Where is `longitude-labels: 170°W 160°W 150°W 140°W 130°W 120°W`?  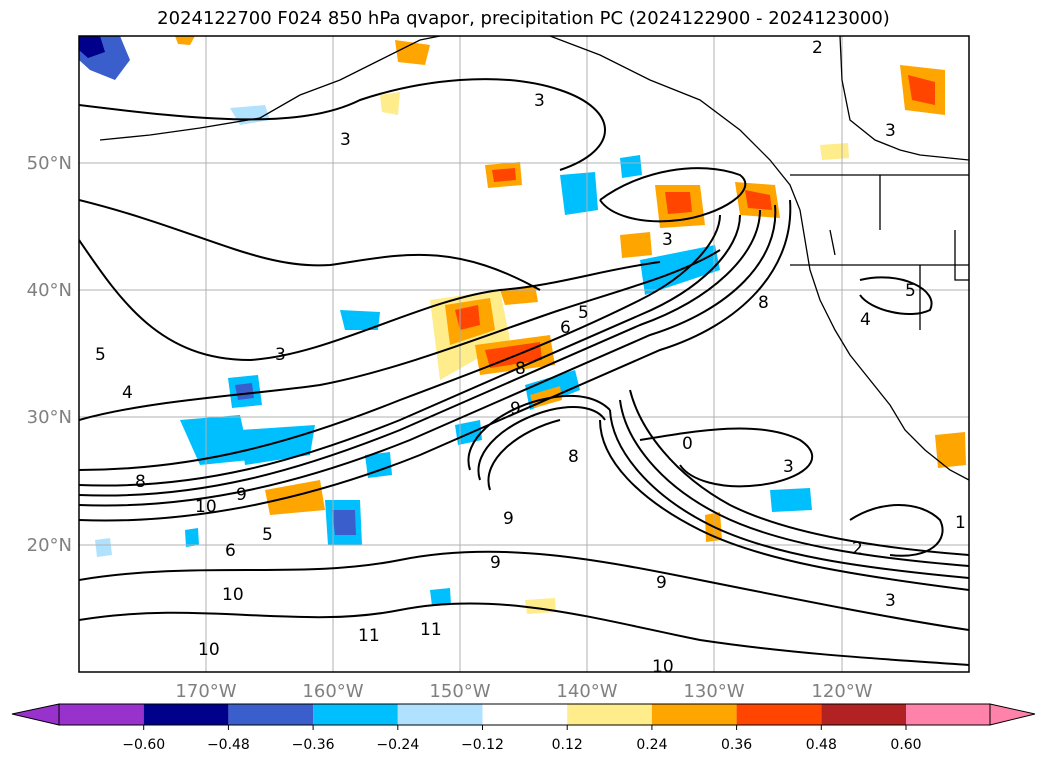 longitude-labels: 170°W 160°W 150°W 140°W 130°W 120°W is located at coordinates (523, 691).